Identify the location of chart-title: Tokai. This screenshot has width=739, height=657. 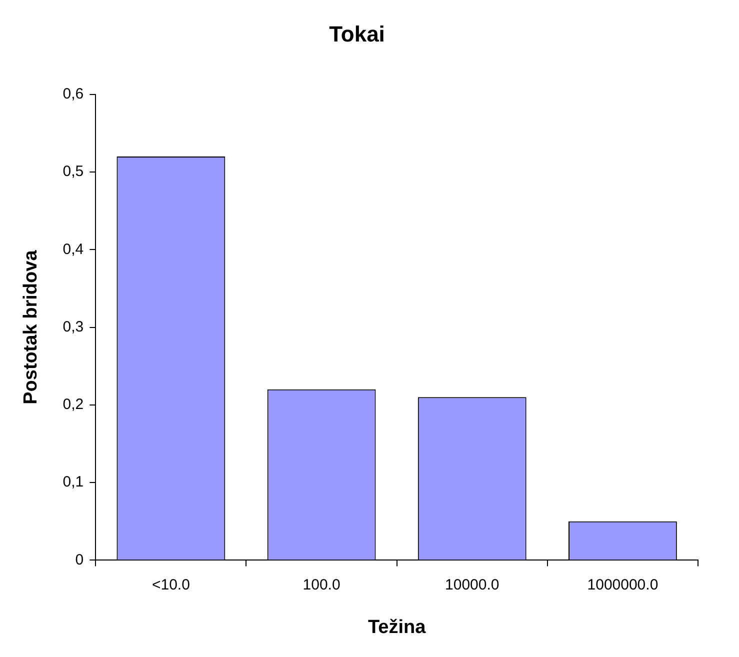
(357, 33).